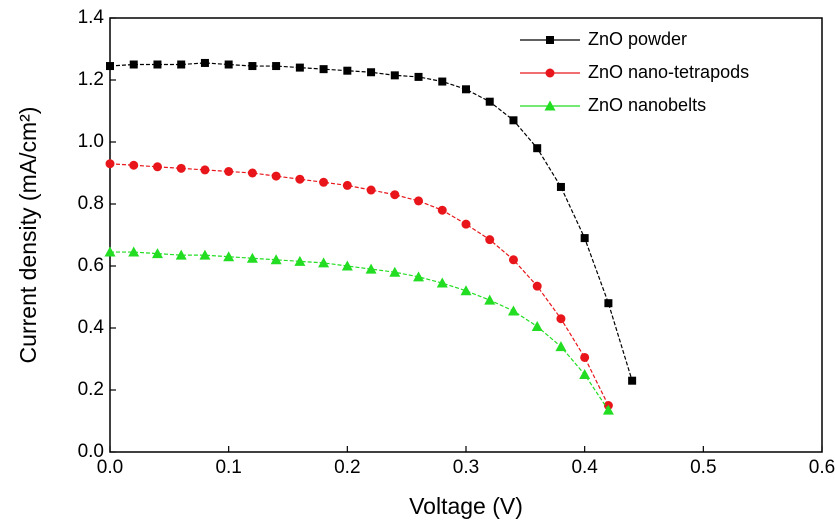 This screenshot has width=835, height=531. I want to click on y-tick-label: 0.2, so click(91, 389).